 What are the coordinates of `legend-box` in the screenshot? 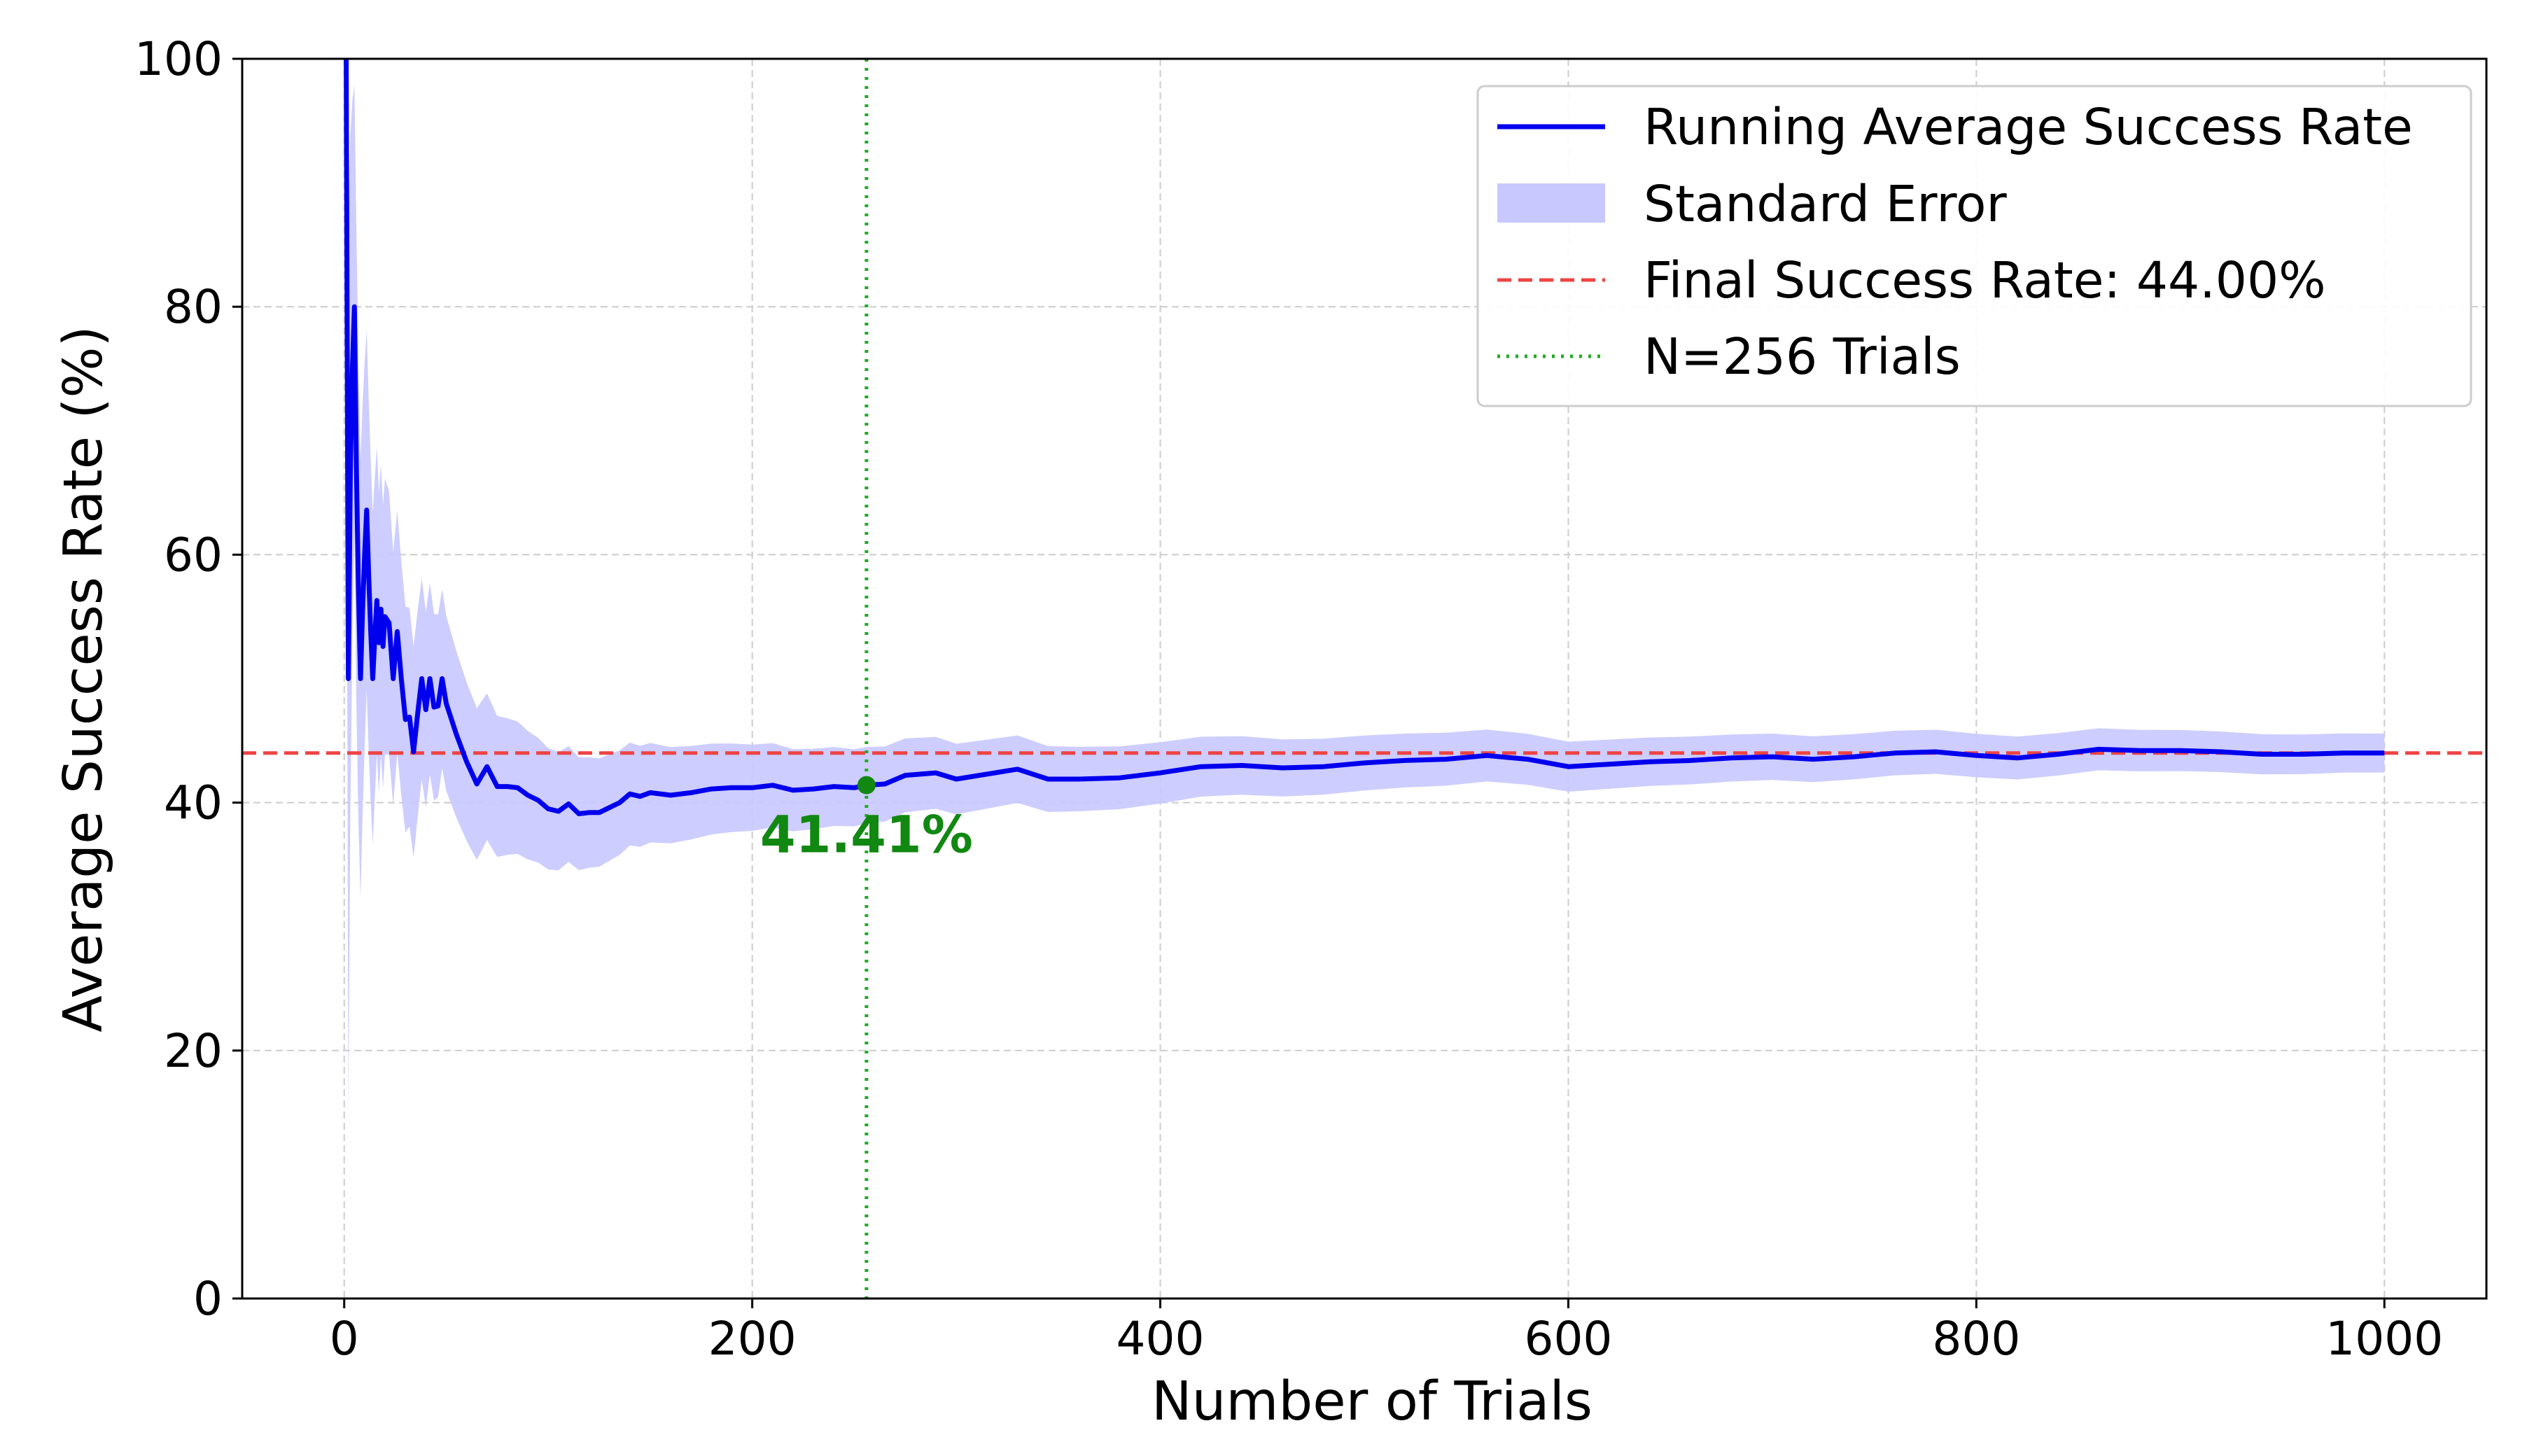 It's located at (1974, 246).